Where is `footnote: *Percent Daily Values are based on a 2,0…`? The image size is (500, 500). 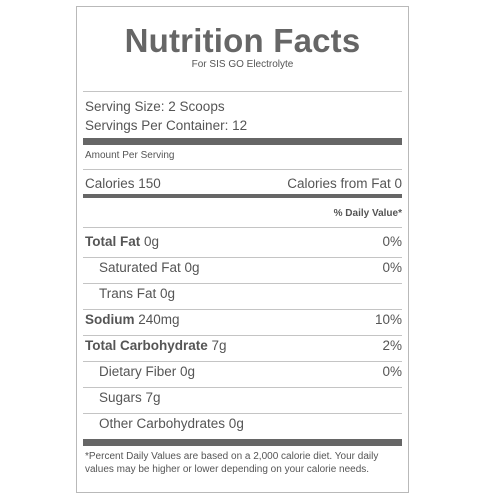 footnote: *Percent Daily Values are based on a 2,0… is located at coordinates (232, 463).